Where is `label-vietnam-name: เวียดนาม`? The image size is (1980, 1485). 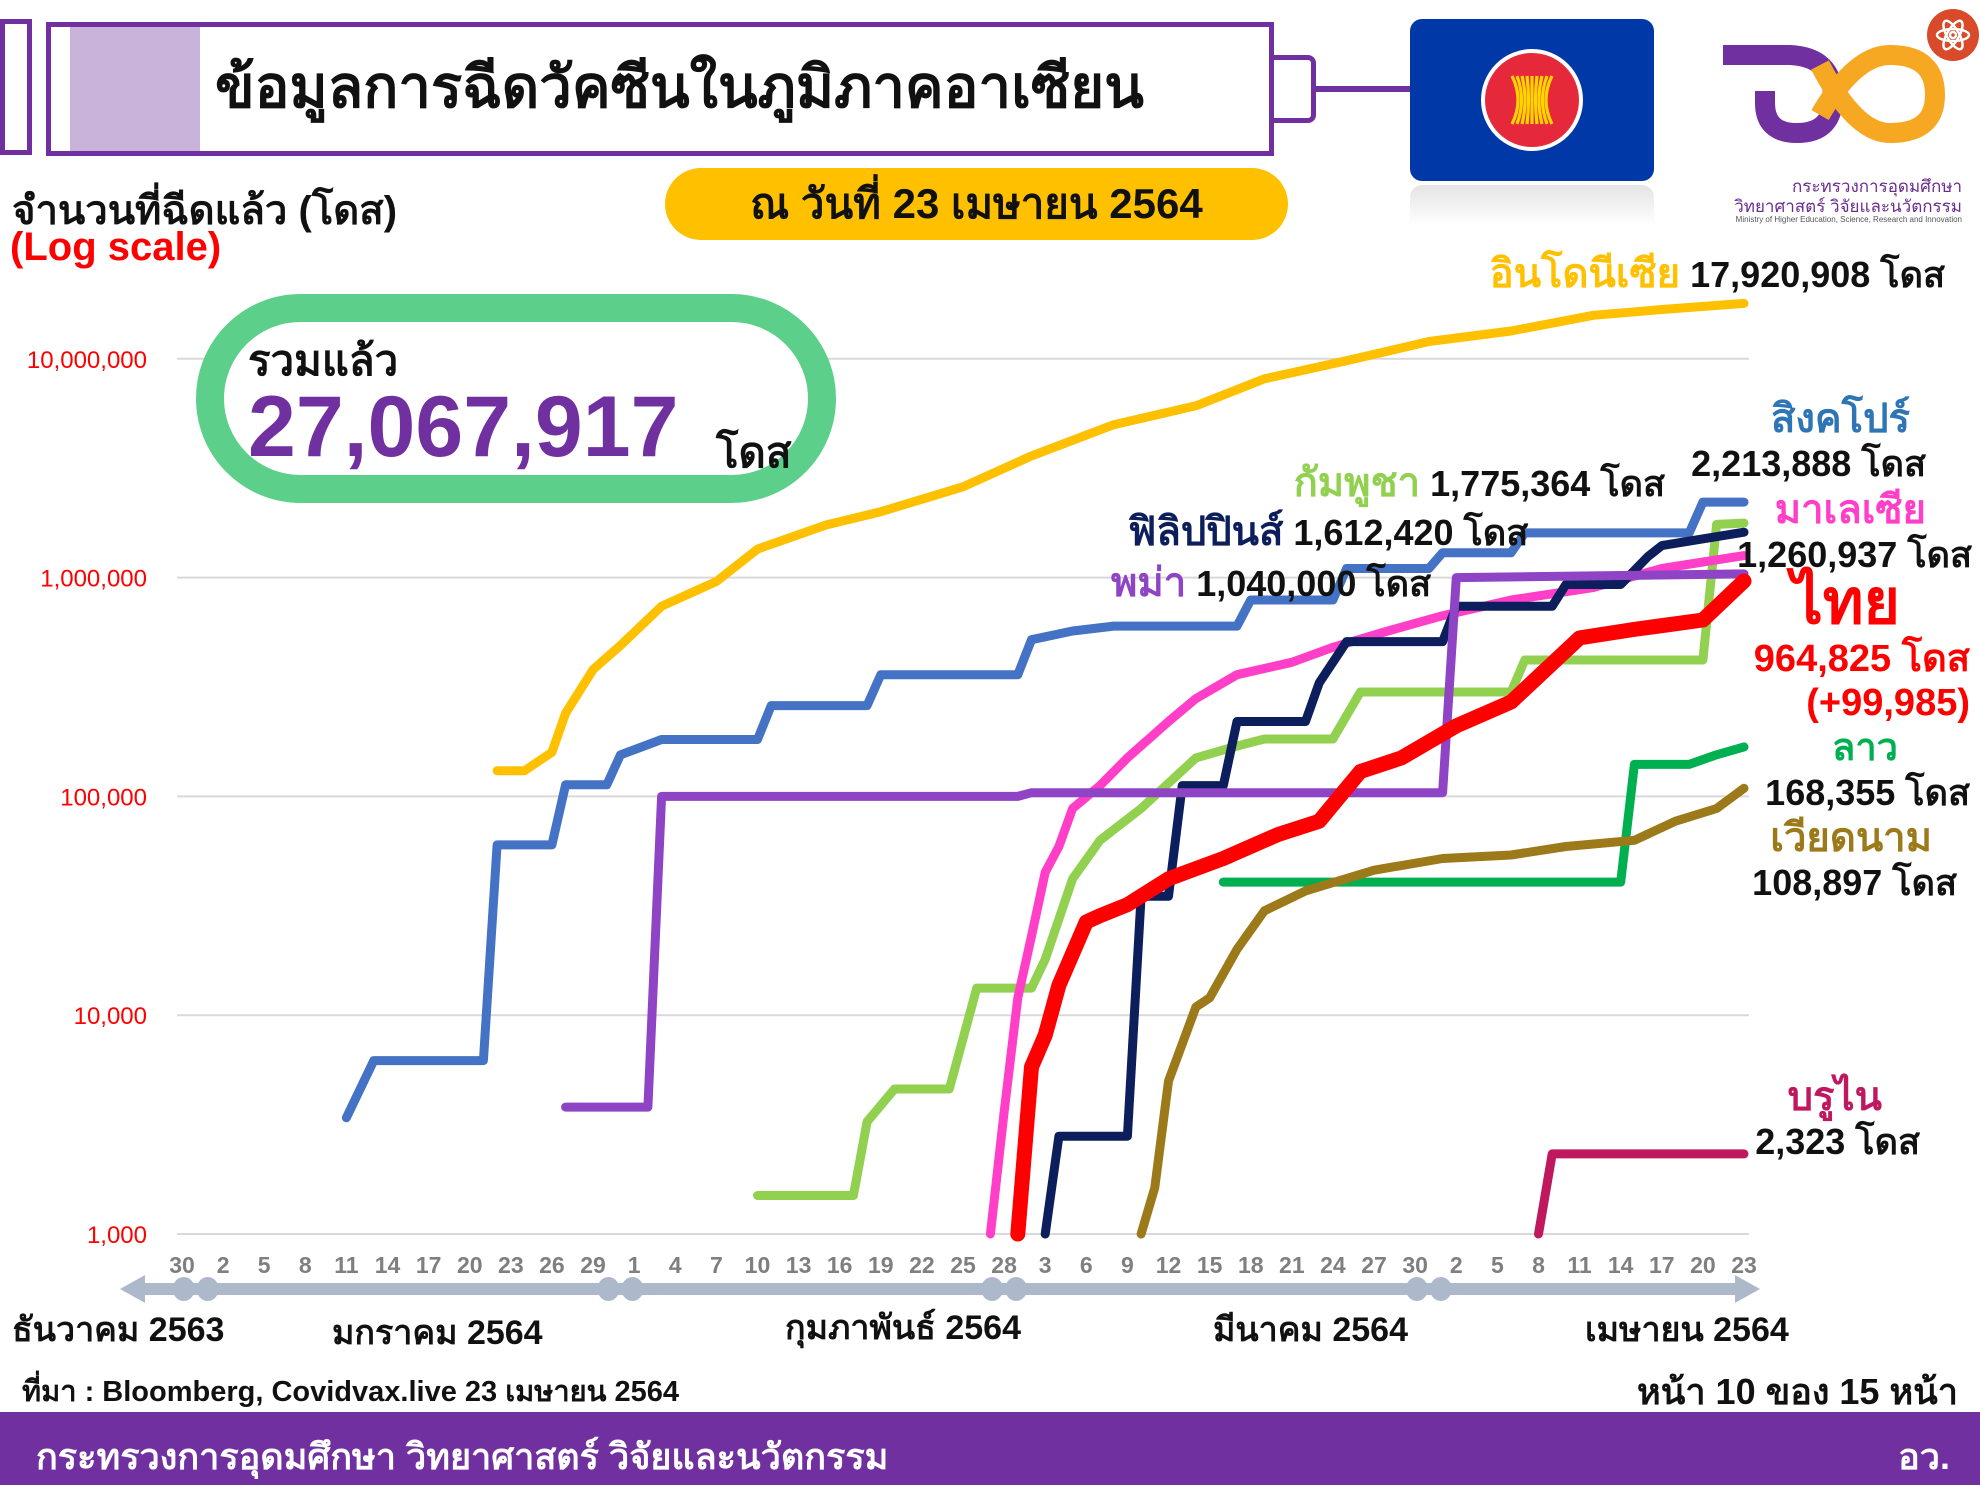
label-vietnam-name: เวียดนาม is located at coordinates (1851, 838).